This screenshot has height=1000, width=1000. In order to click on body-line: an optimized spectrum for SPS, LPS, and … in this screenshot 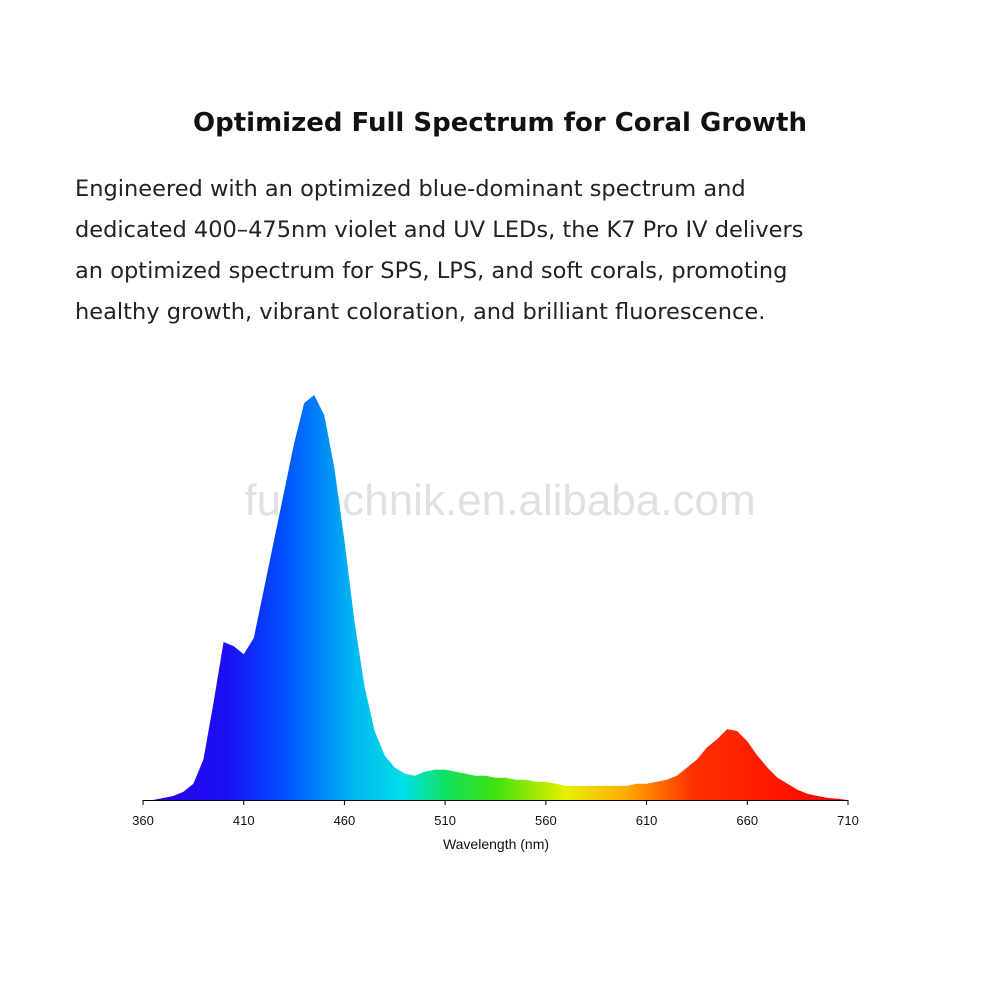, I will do `click(431, 271)`.